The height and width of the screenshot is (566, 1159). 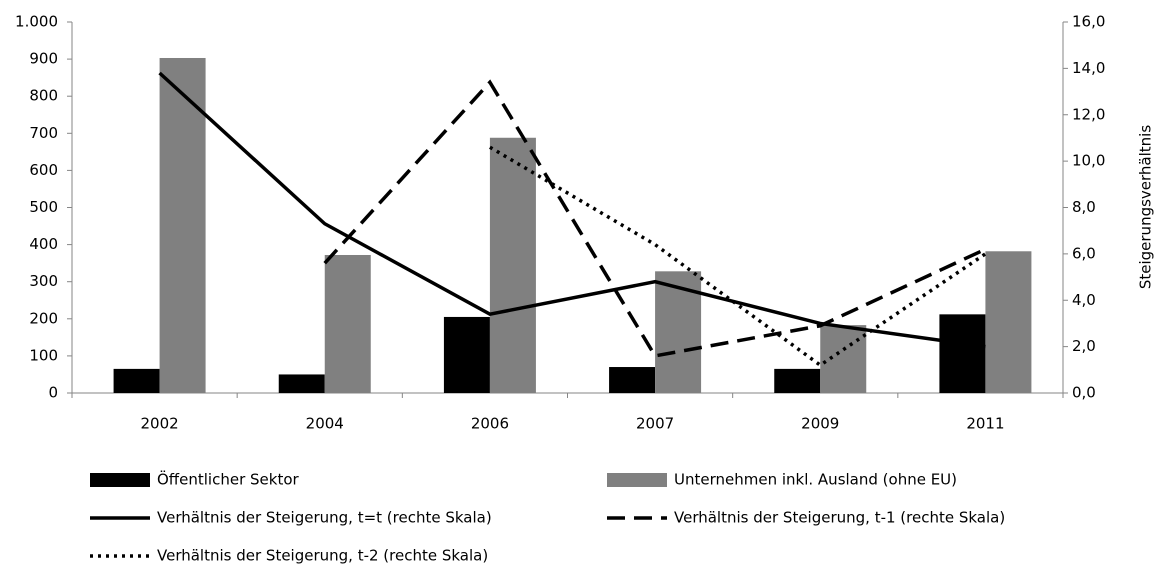 What do you see at coordinates (1084, 393) in the screenshot?
I see `y2-tick-label: 0,0` at bounding box center [1084, 393].